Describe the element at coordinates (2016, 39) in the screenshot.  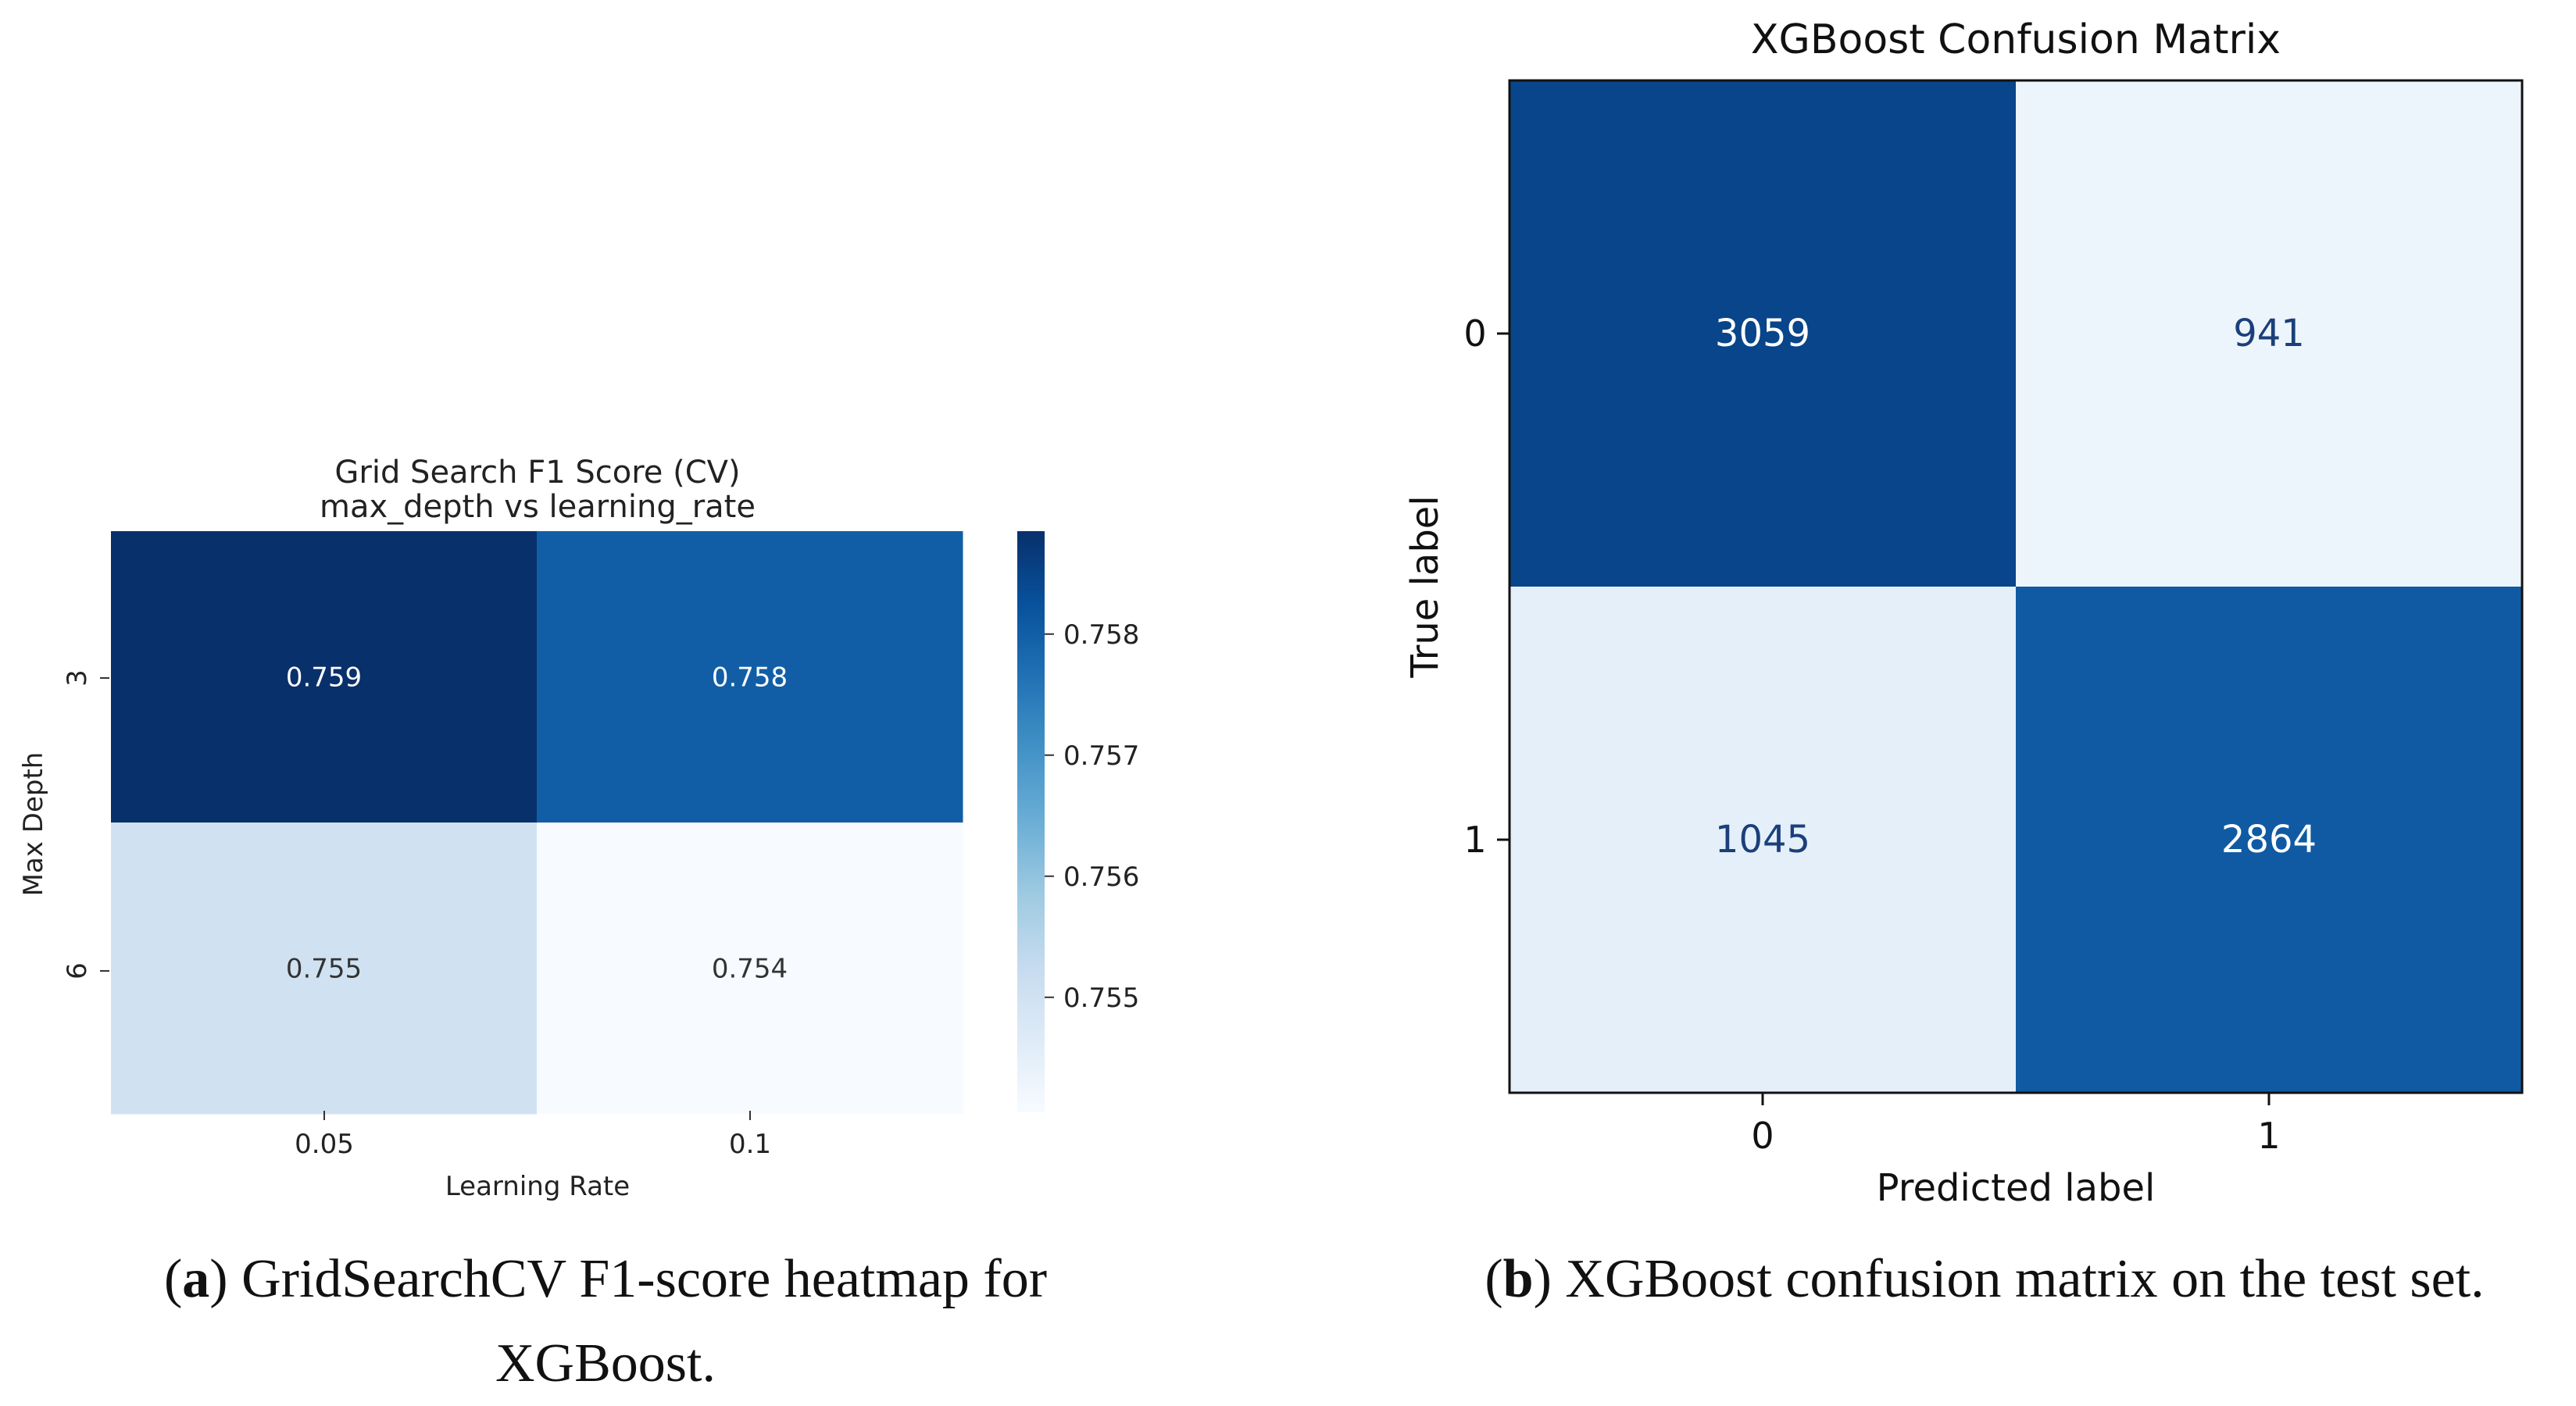
I see `confusion-matrix-title: XGBoost Confusion Matrix` at that location.